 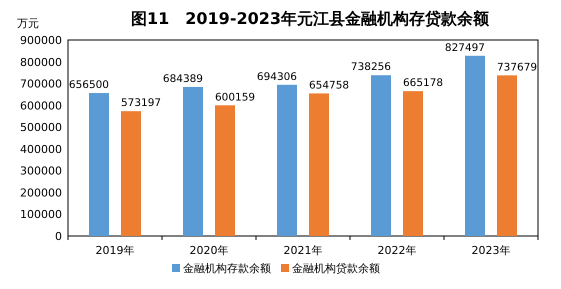 I want to click on y-tick-label: 0, so click(x=58, y=236).